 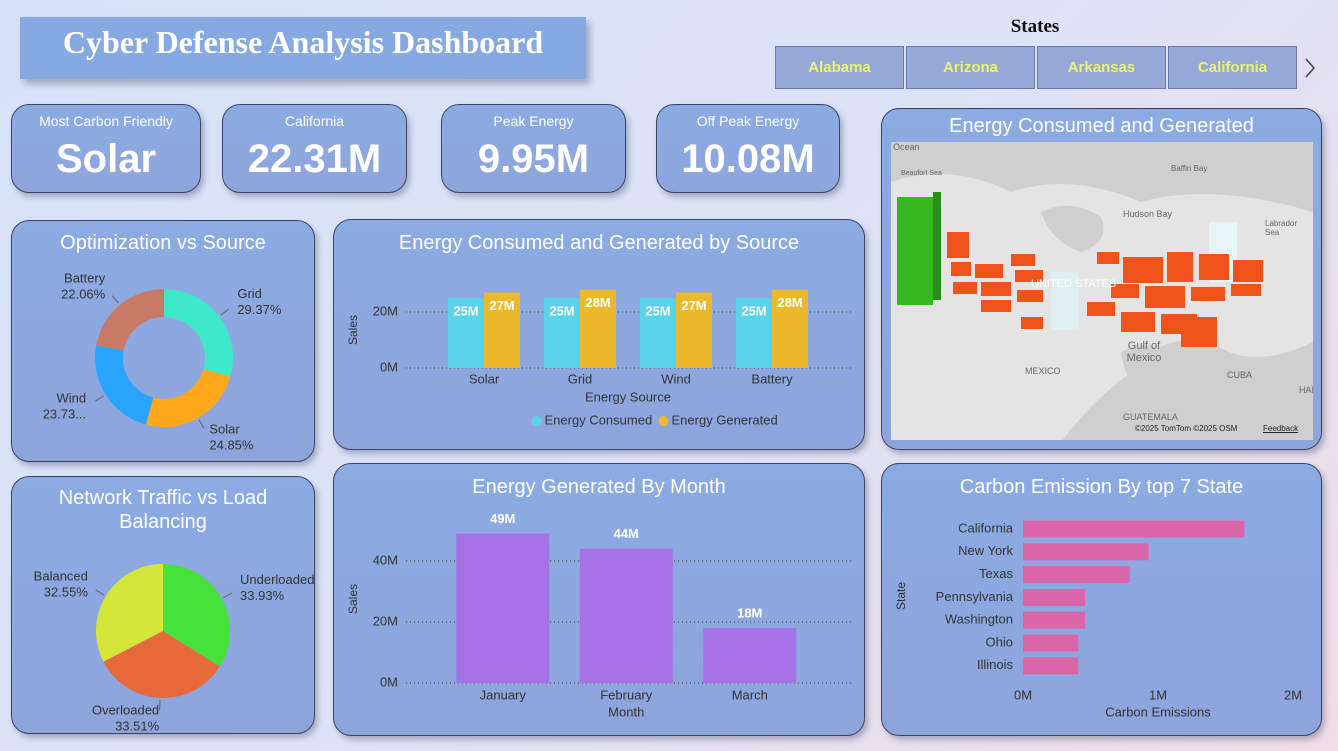 What do you see at coordinates (163, 243) in the screenshot?
I see `chart-title: Optimization vs Source` at bounding box center [163, 243].